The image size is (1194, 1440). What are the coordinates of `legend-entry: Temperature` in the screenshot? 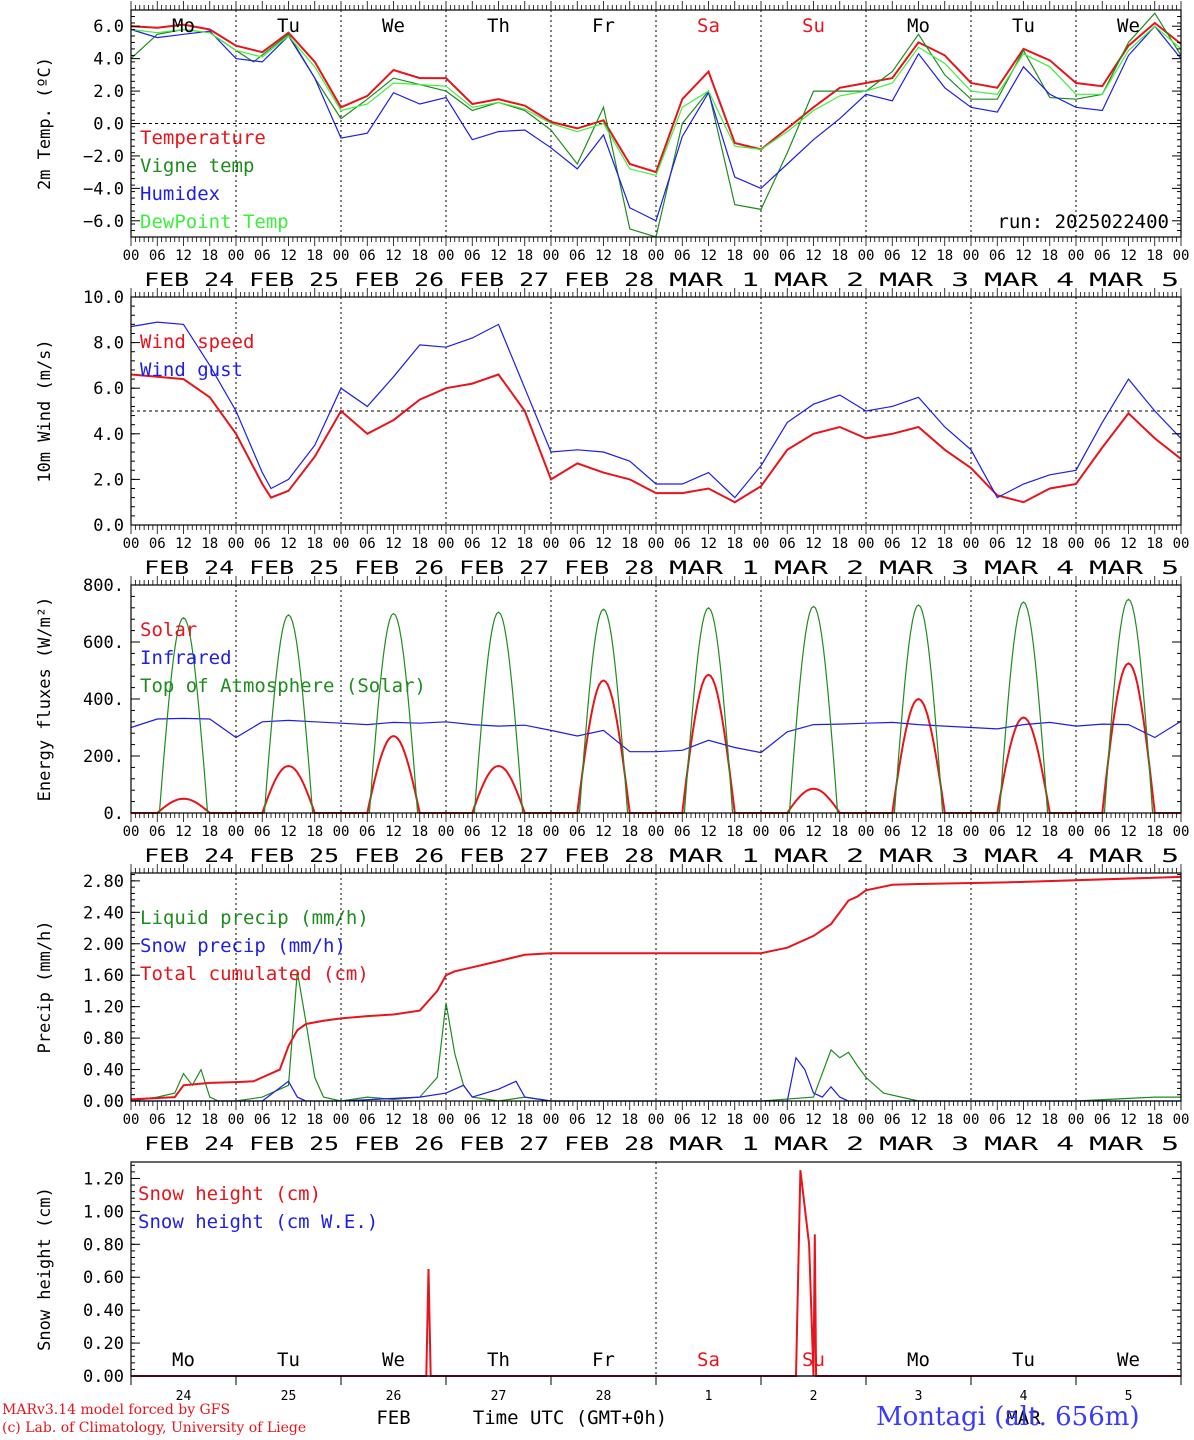 It's located at (203, 138).